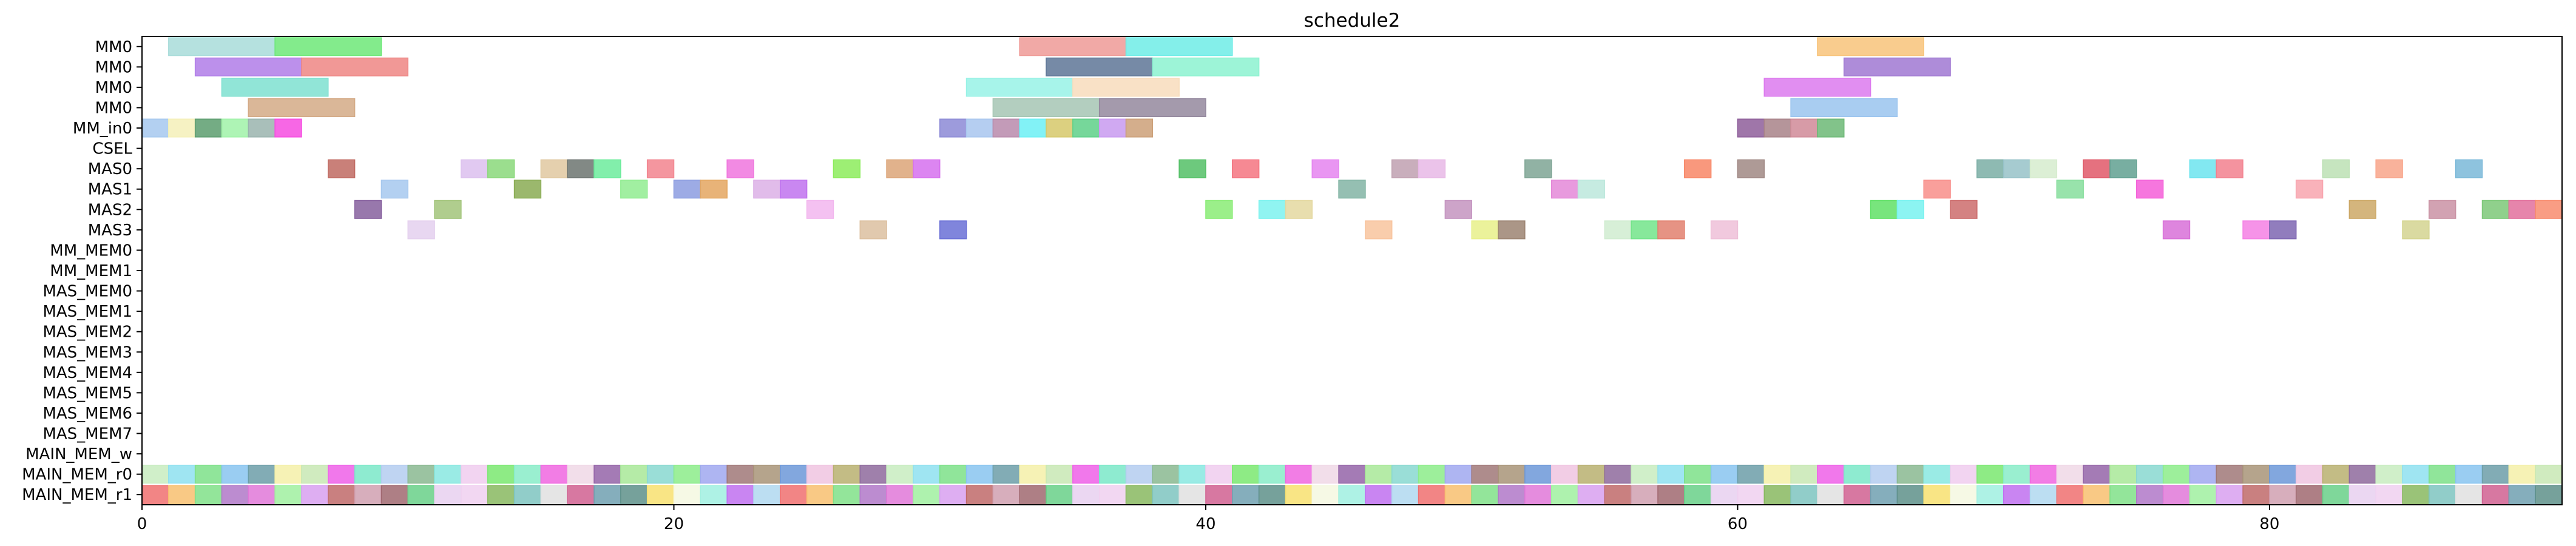 The image size is (2576, 546). Describe the element at coordinates (91, 271) in the screenshot. I see `row-label: MM_MEM1` at that location.